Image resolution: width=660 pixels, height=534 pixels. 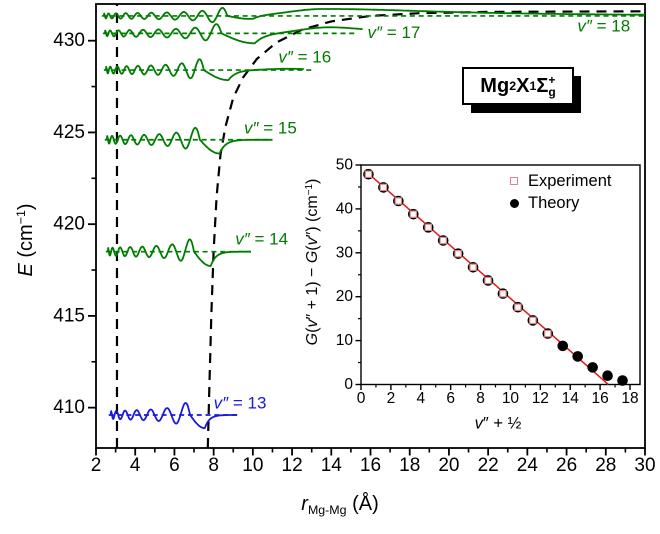 I want to click on experiment-open-square-icon, so click(x=514, y=181).